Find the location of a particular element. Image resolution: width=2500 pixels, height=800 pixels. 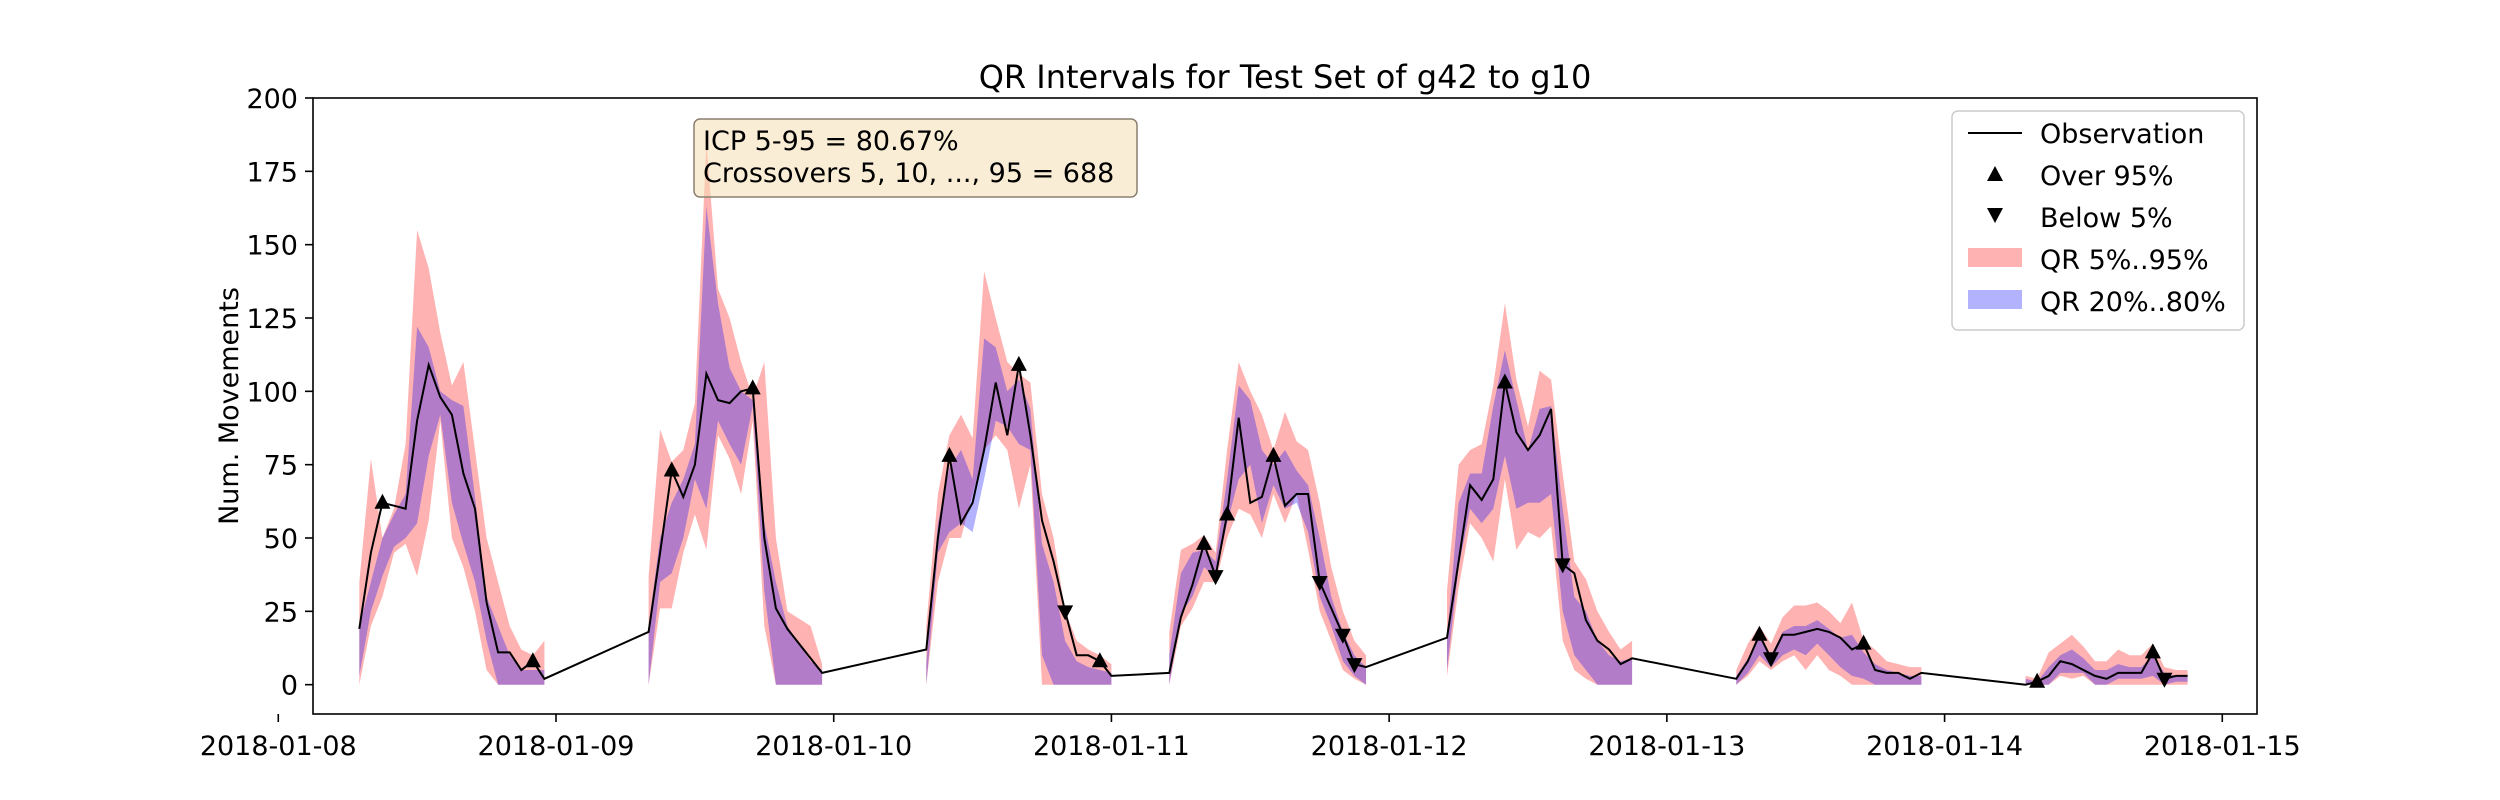

legend-over-95-swatch is located at coordinates (1995, 173).